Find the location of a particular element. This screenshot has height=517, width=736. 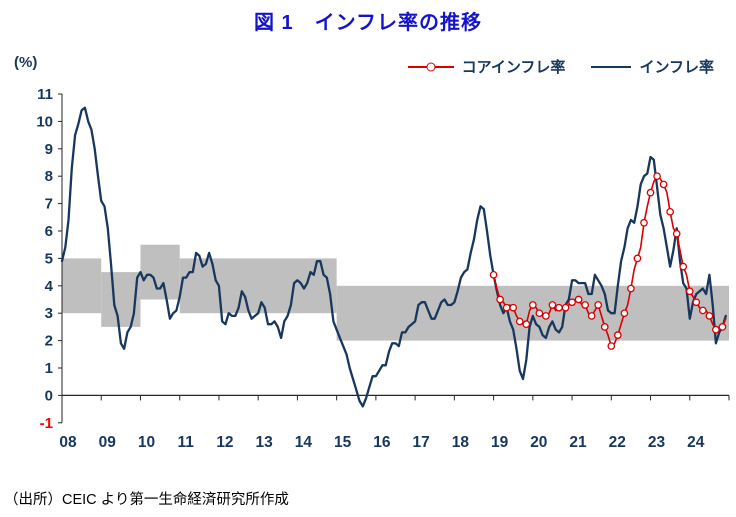

x-tick-label: 20 is located at coordinates (538, 442).